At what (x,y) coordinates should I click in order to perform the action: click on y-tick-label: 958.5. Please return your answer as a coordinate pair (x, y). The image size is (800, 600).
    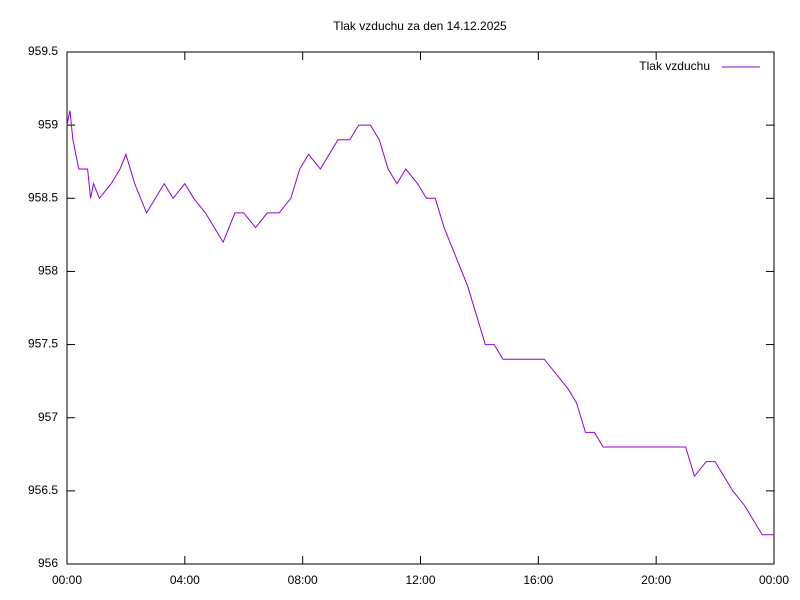
    Looking at the image, I should click on (43, 197).